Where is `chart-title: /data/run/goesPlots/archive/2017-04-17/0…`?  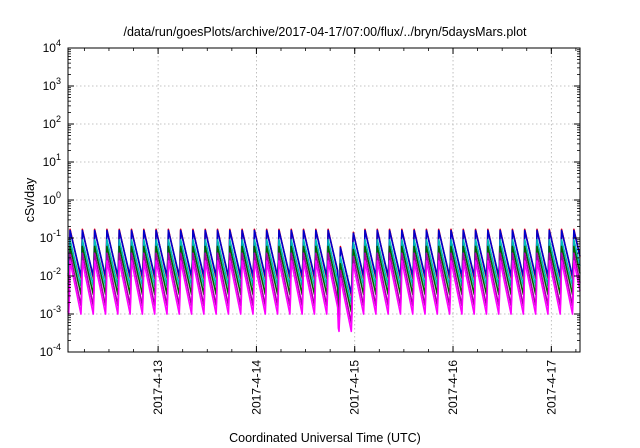 chart-title: /data/run/goesPlots/archive/2017-04-17/0… is located at coordinates (325, 32).